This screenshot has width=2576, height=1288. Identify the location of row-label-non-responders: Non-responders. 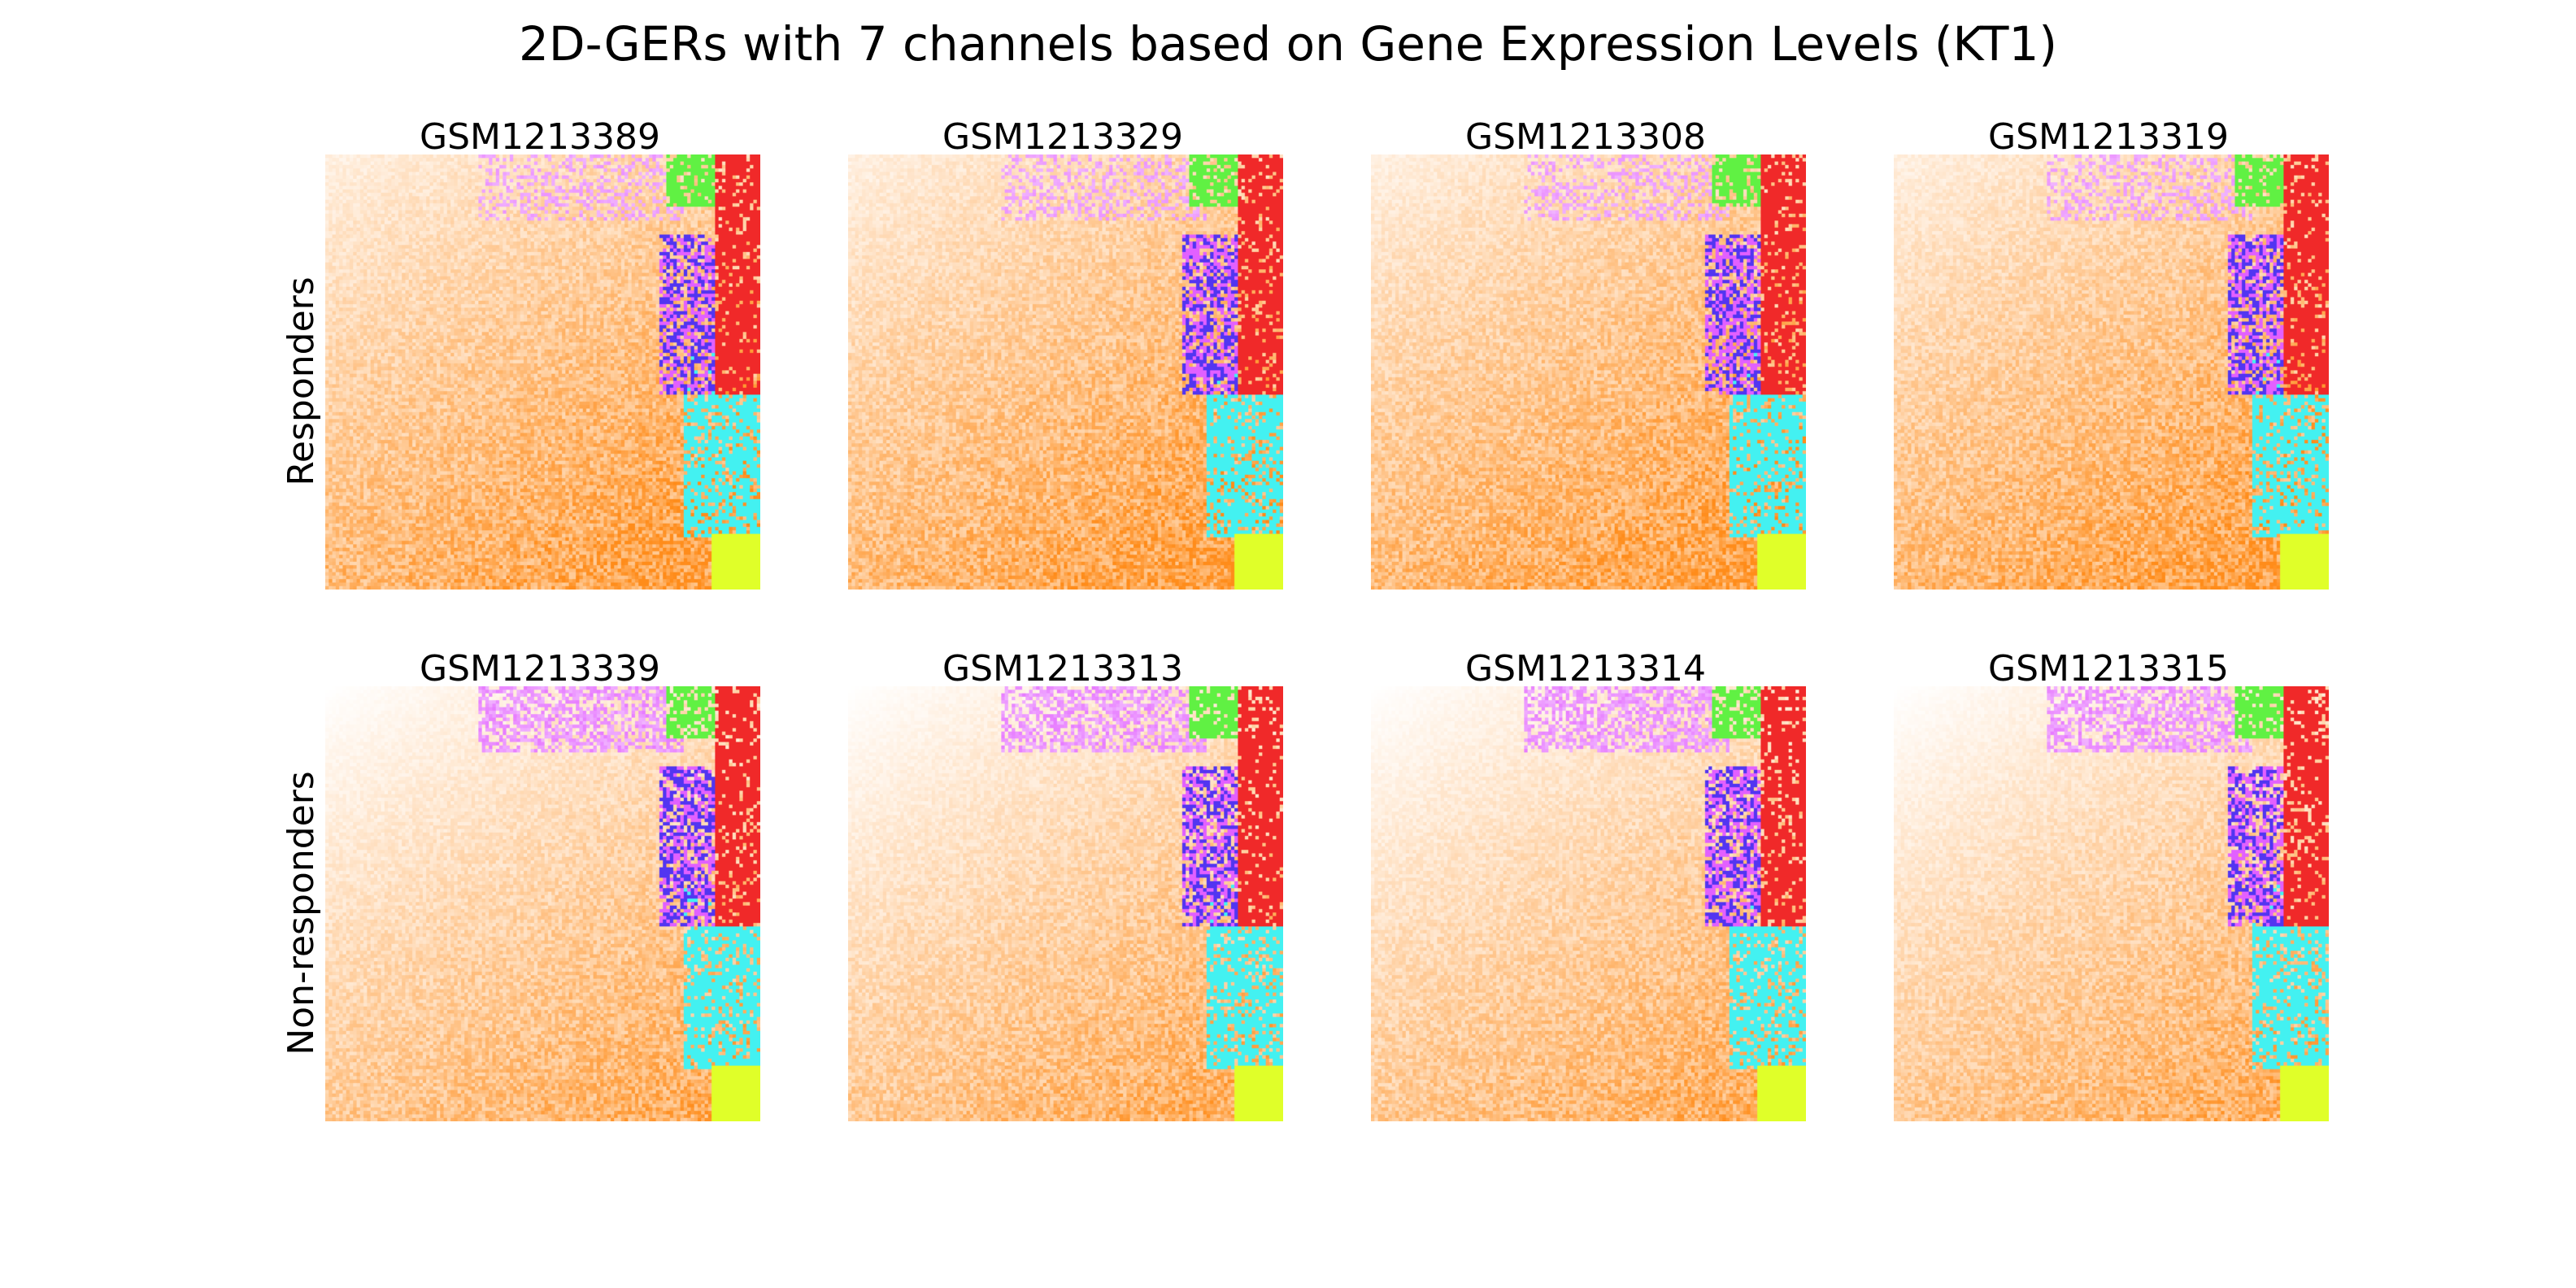
(302, 913).